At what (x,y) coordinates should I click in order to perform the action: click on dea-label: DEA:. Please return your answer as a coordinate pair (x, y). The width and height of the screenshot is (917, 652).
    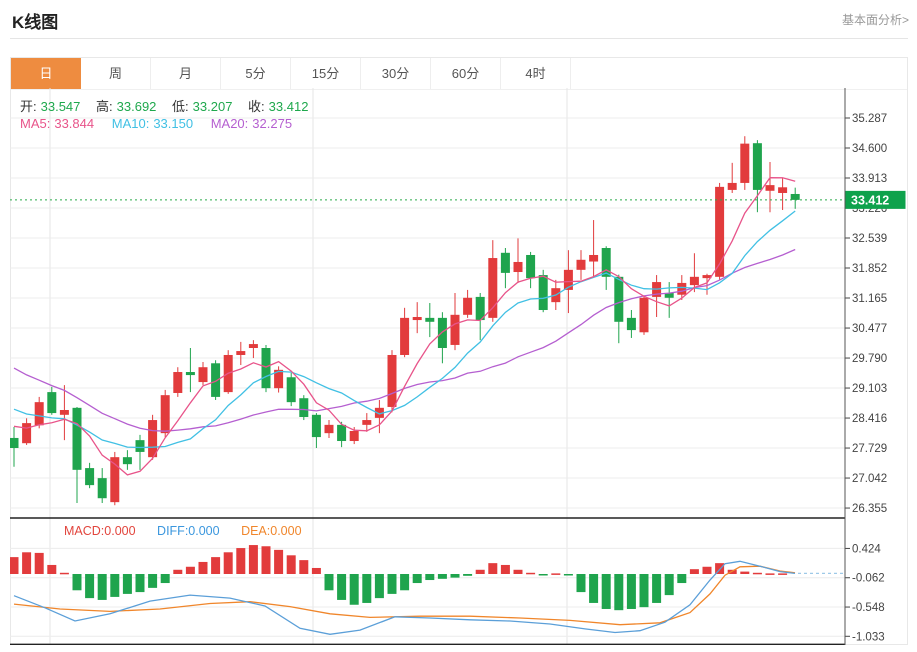
    Looking at the image, I should click on (256, 531).